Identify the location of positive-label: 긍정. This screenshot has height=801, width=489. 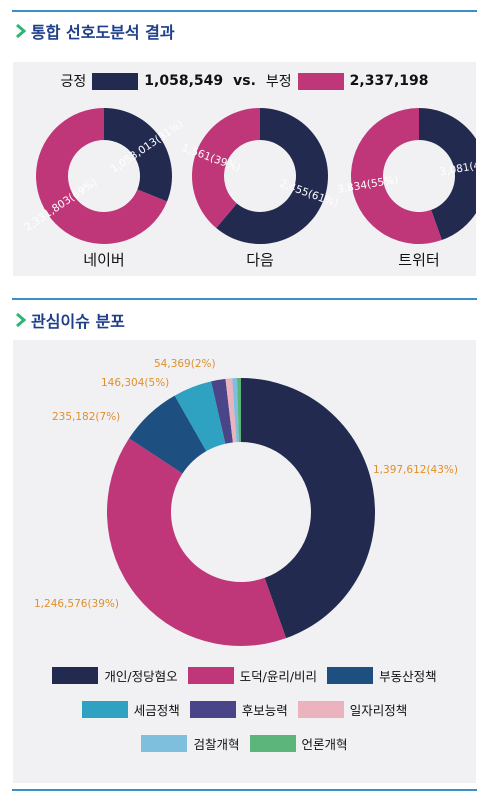
(73, 82).